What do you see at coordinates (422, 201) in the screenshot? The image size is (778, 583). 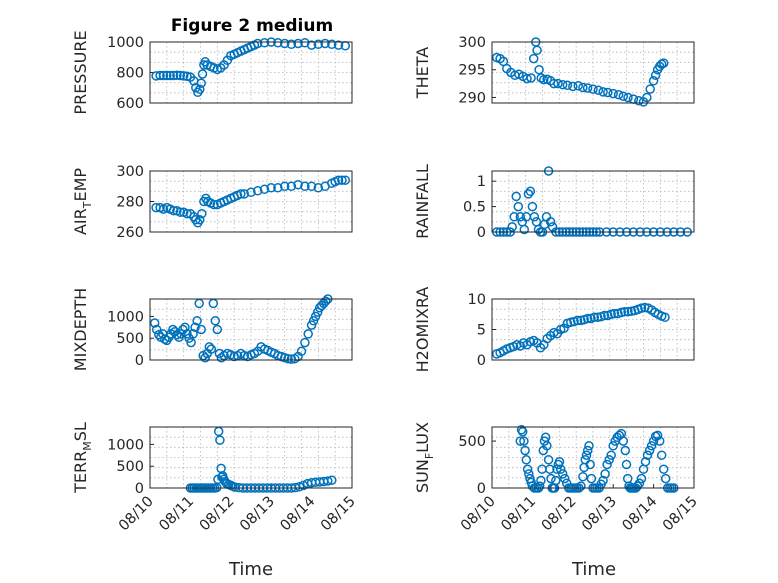 I see `rainfall-y-axis-label: RAINFALL` at bounding box center [422, 201].